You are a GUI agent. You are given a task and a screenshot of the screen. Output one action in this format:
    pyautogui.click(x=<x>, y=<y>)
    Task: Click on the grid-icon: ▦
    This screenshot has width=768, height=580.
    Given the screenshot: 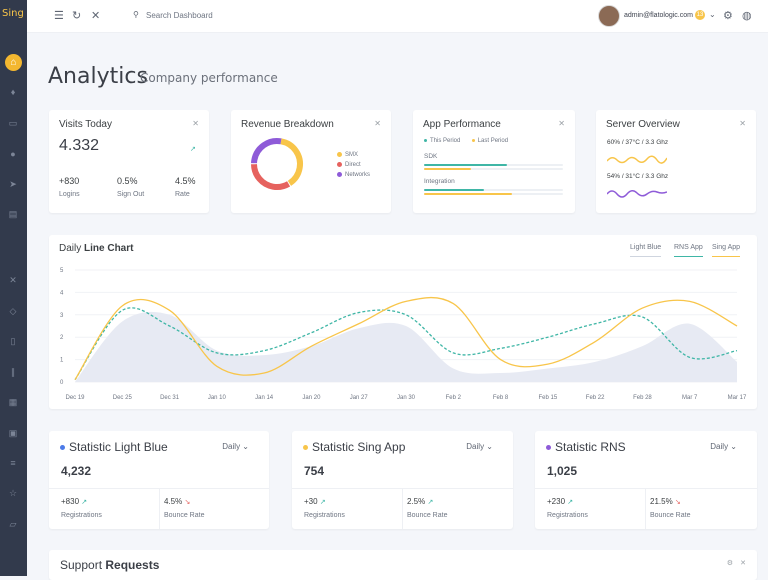 What is the action you would take?
    pyautogui.click(x=13, y=402)
    